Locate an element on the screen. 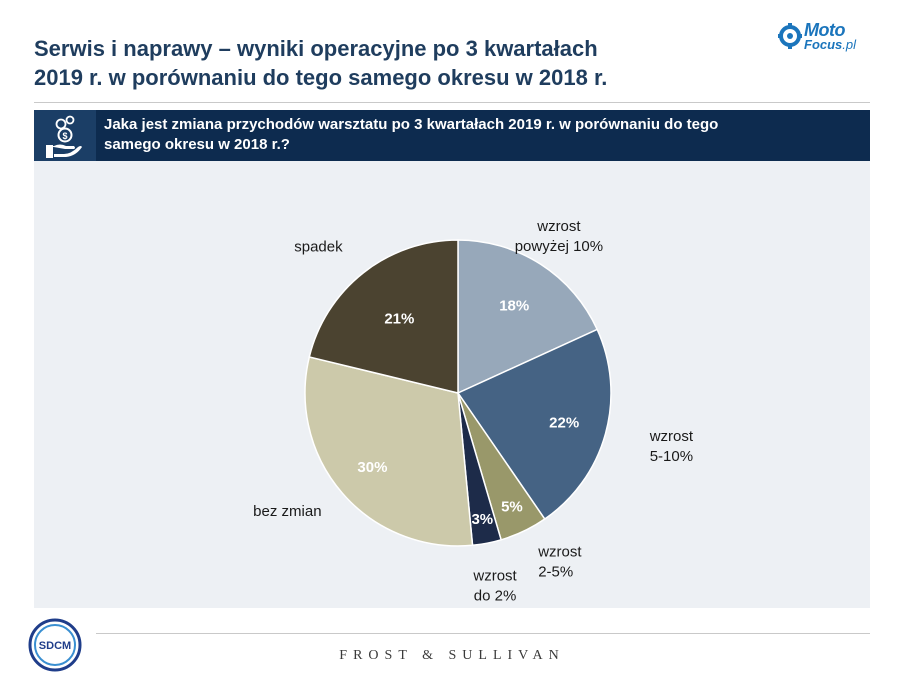  pie-slice-bez-zmian is located at coordinates (389, 451).